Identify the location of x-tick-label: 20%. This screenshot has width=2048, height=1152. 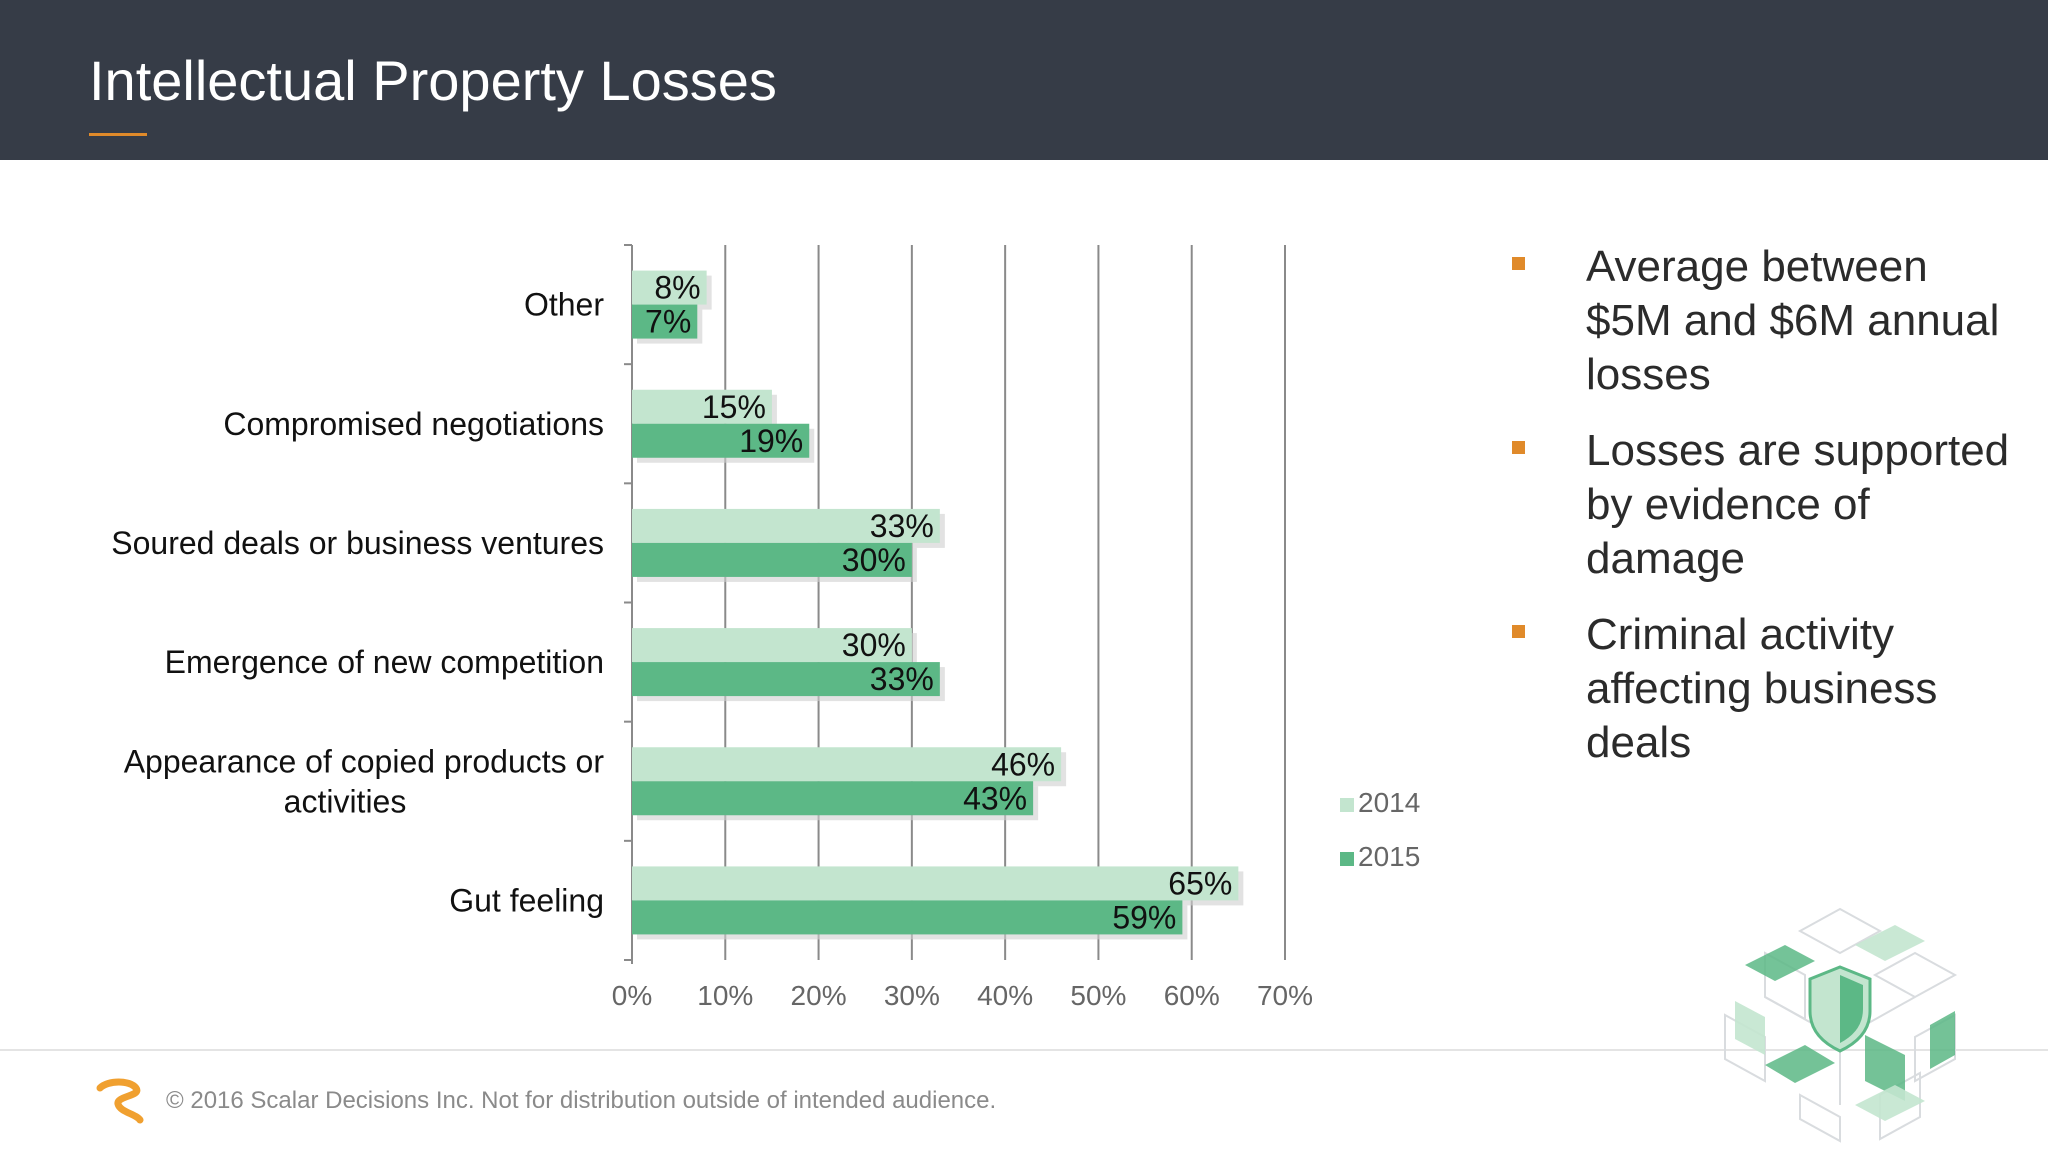
(819, 995).